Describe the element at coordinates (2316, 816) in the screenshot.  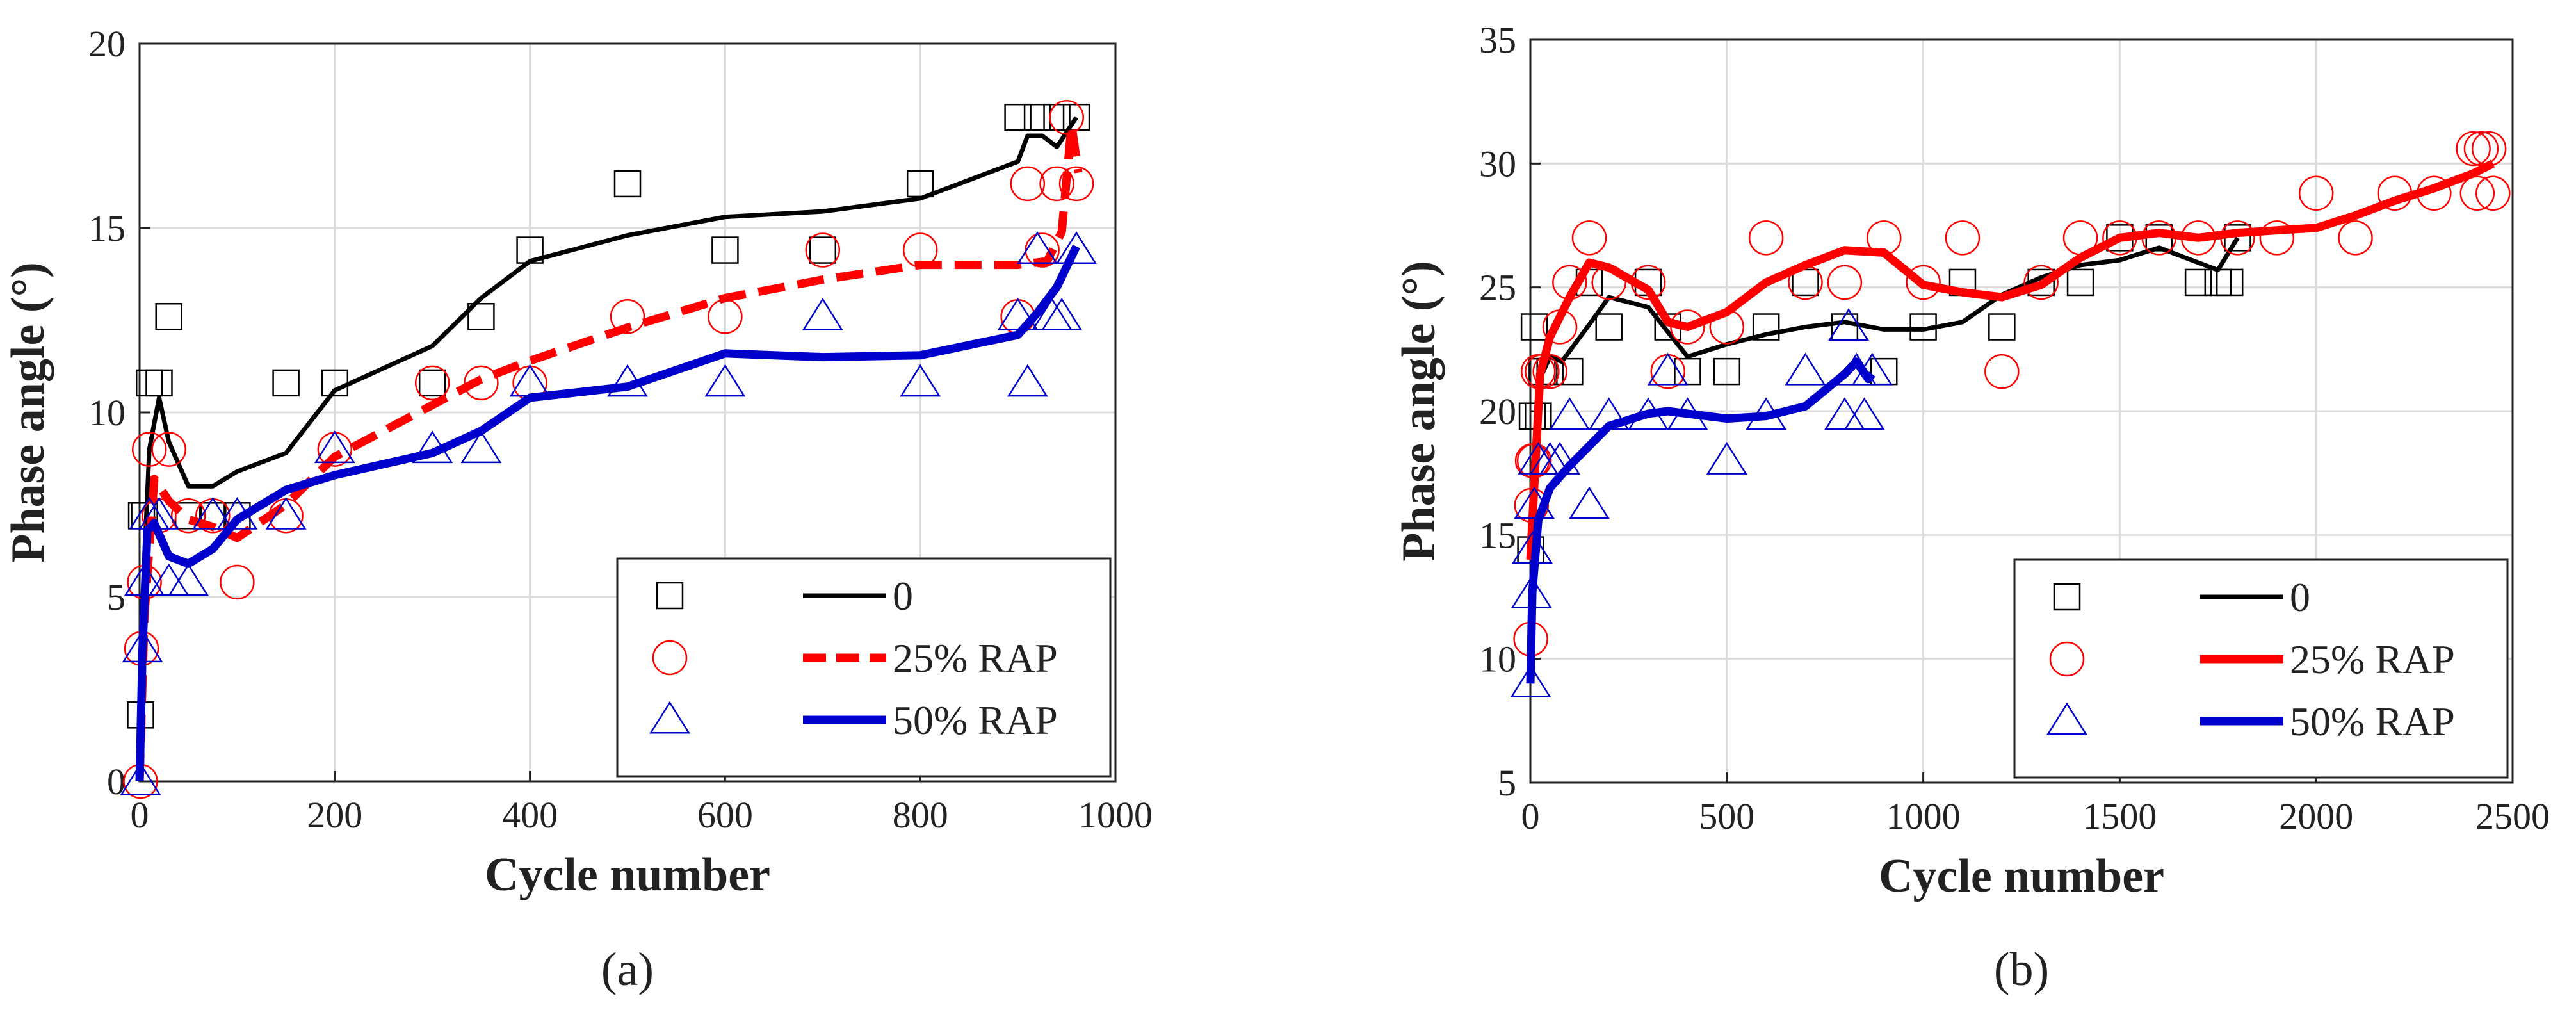
I see `x-tick-label: 2000` at that location.